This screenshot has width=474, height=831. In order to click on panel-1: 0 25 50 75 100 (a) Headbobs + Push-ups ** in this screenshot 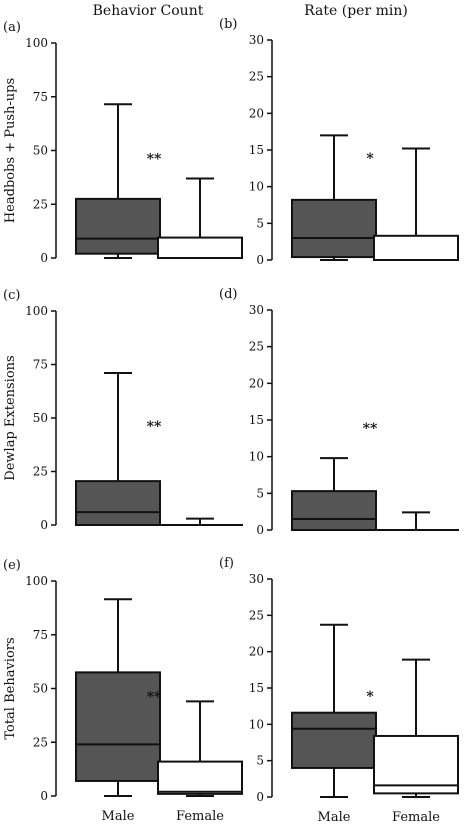, I will do `click(122, 142)`.